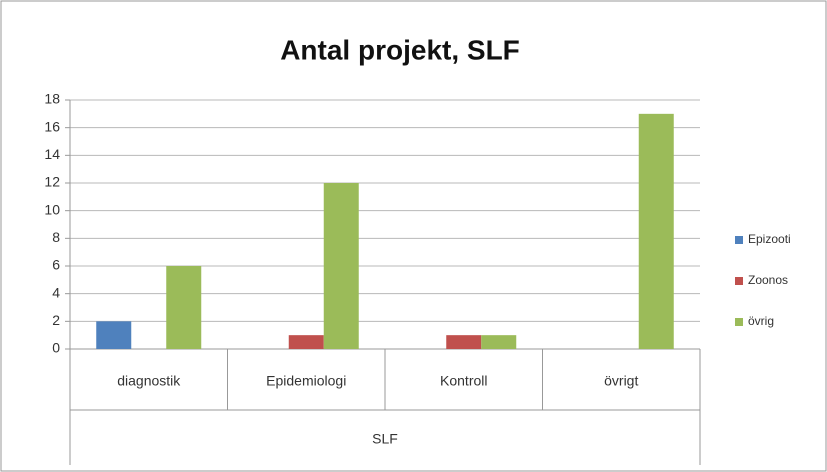 The width and height of the screenshot is (827, 472). What do you see at coordinates (52, 126) in the screenshot?
I see `y-tick-label: 16` at bounding box center [52, 126].